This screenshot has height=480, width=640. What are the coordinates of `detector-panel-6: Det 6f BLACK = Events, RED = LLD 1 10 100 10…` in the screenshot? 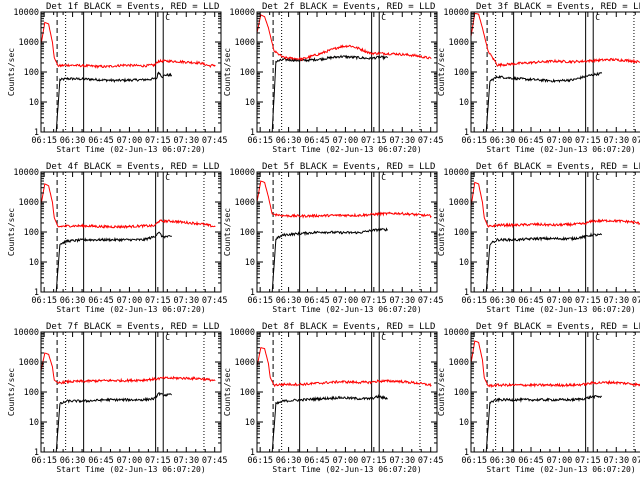 It's located at (538, 238).